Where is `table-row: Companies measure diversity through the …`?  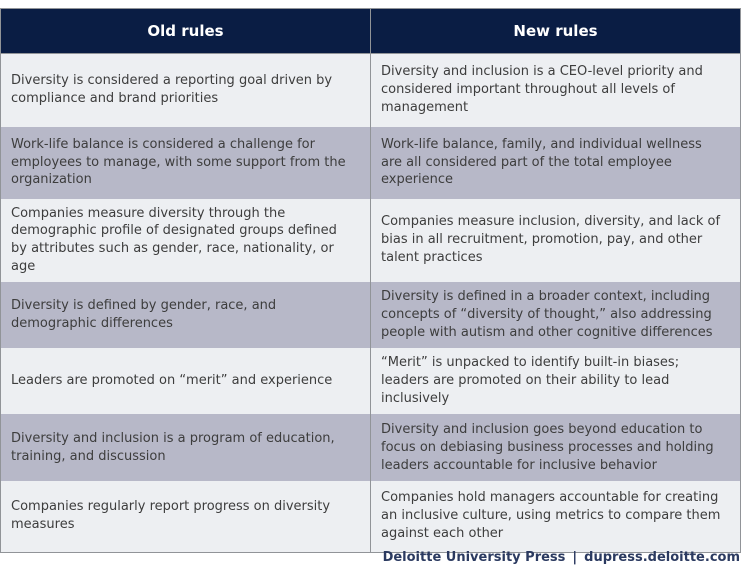
table-row: Companies measure diversity through the … is located at coordinates (370, 240).